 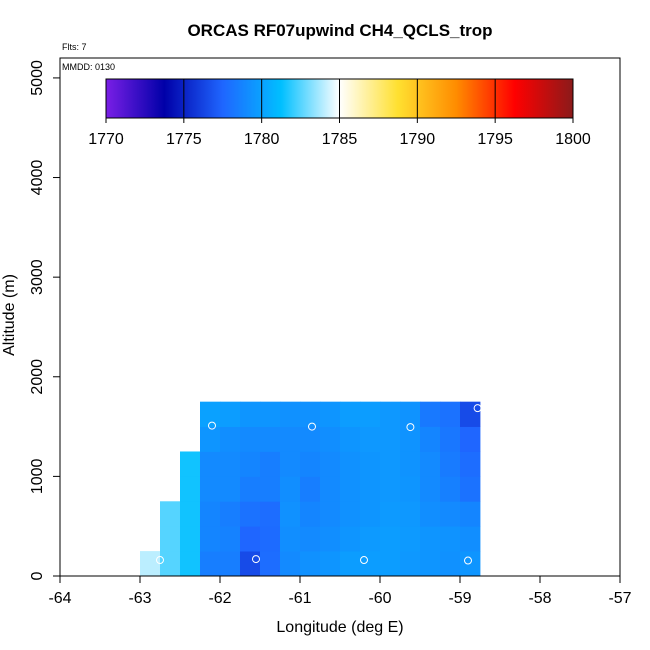 I want to click on colorbar-tick-label: 1795, so click(x=495, y=139).